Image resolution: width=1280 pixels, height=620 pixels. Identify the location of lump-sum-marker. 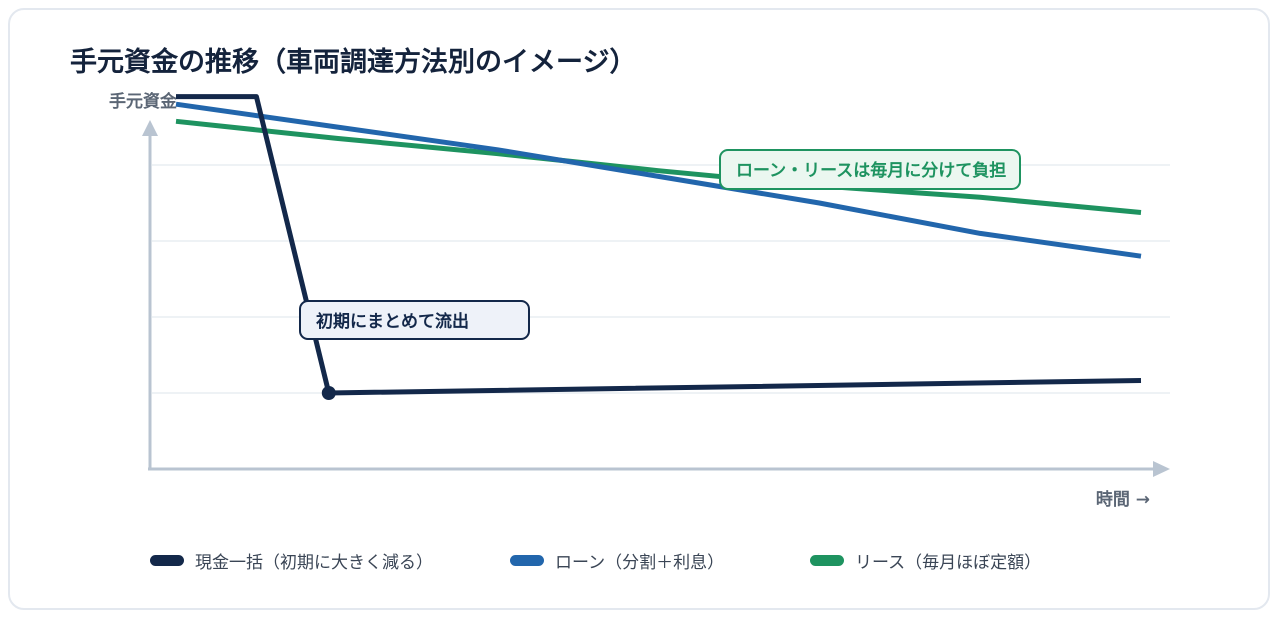
(328, 393).